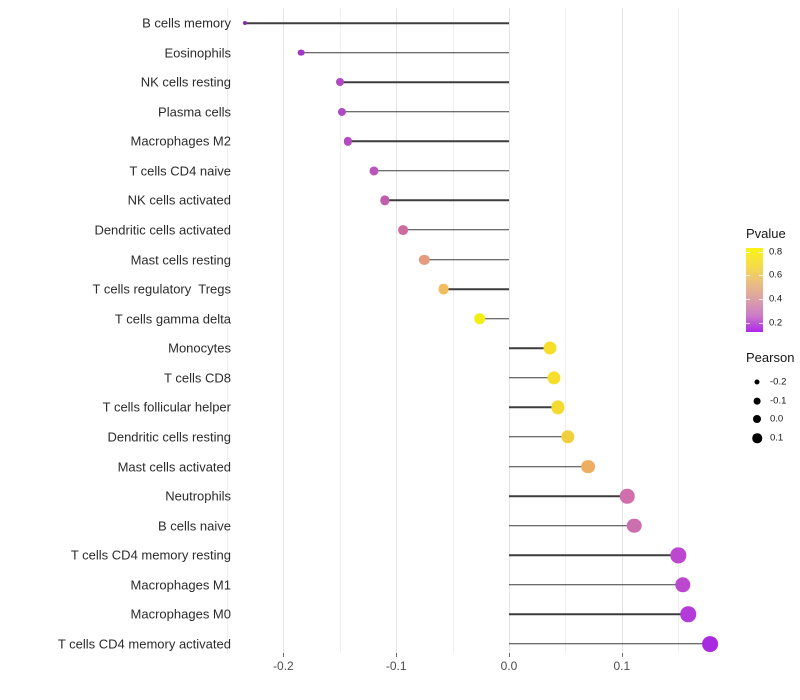 This screenshot has height=700, width=800. What do you see at coordinates (778, 401) in the screenshot?
I see `pearson-key-label: -0.1` at bounding box center [778, 401].